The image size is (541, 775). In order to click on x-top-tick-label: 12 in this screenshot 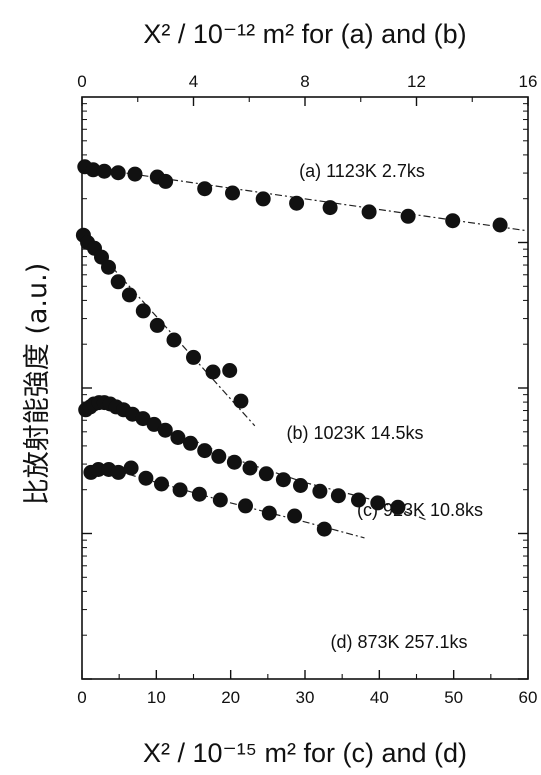, I will do `click(416, 81)`.